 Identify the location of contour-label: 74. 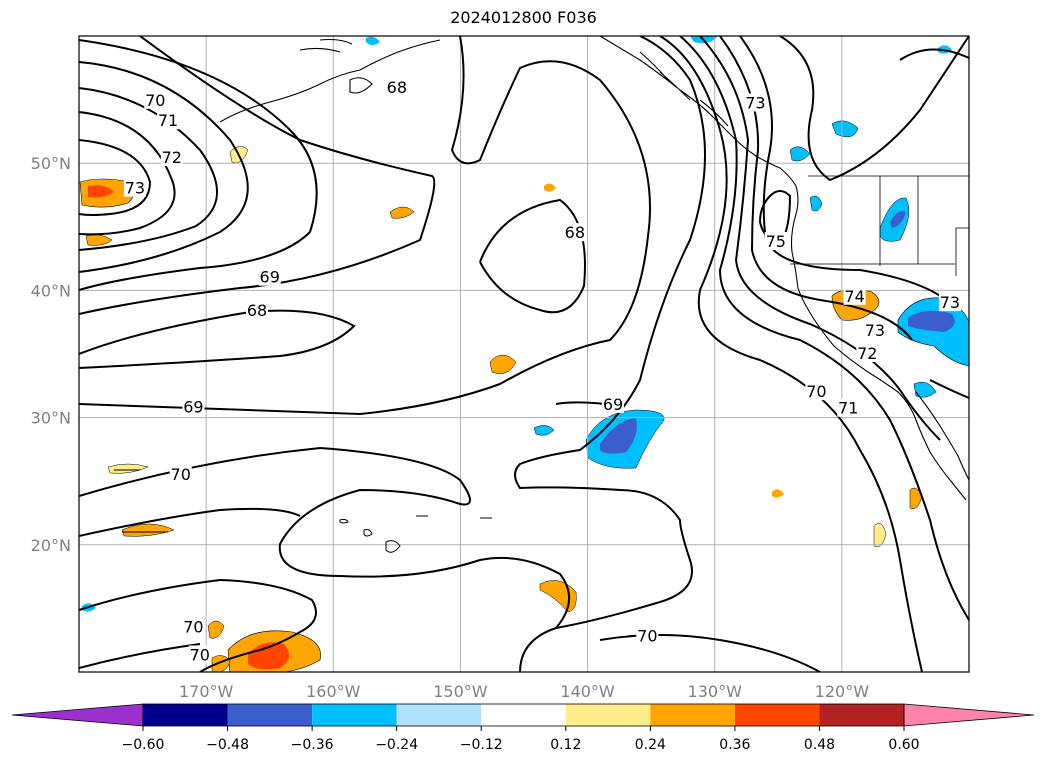
(854, 296).